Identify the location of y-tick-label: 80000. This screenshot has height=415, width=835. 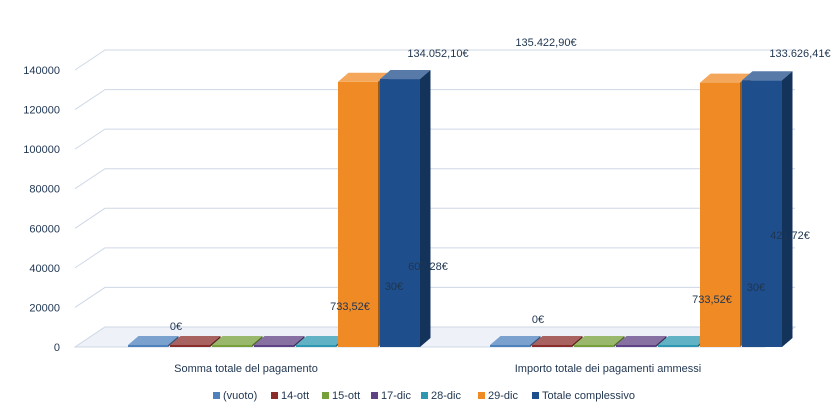
(44, 190).